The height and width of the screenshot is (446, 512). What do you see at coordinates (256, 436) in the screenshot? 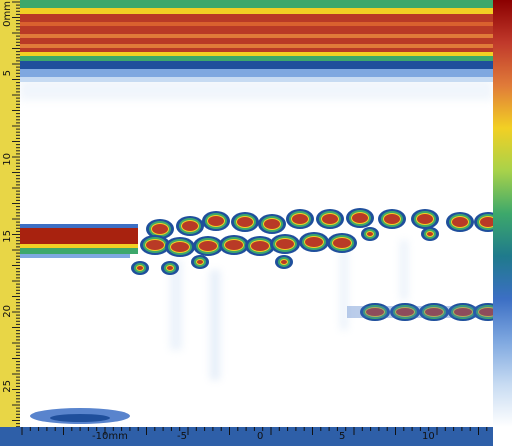
I see `horizontal-position-ruler: -10mm -5 0 5 10` at bounding box center [256, 436].